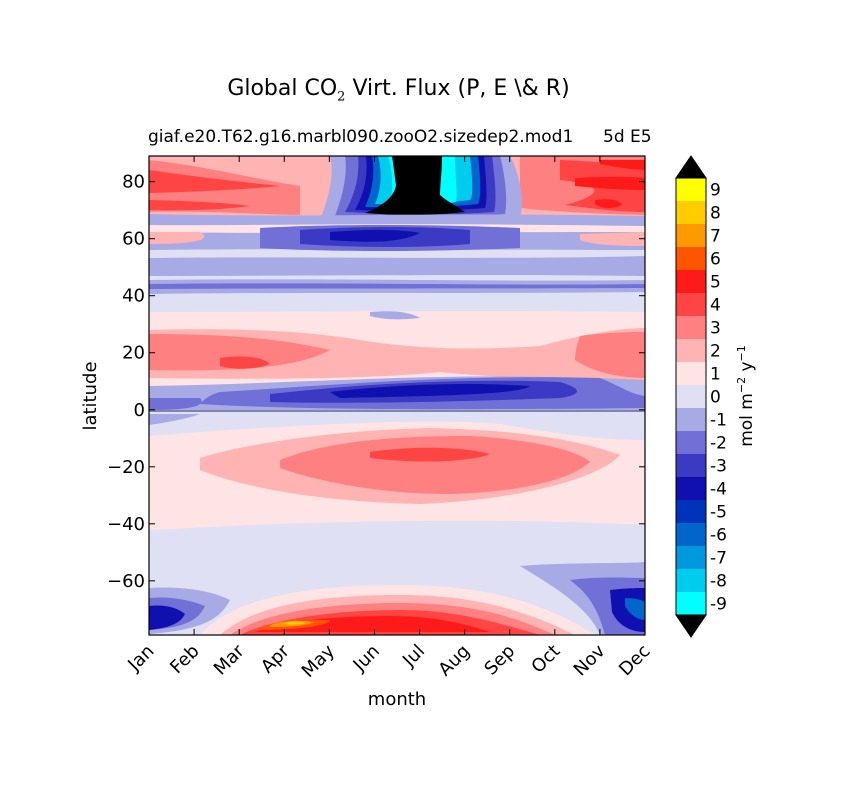 Image resolution: width=841 pixels, height=788 pixels. I want to click on x-tick-label: Oct, so click(545, 659).